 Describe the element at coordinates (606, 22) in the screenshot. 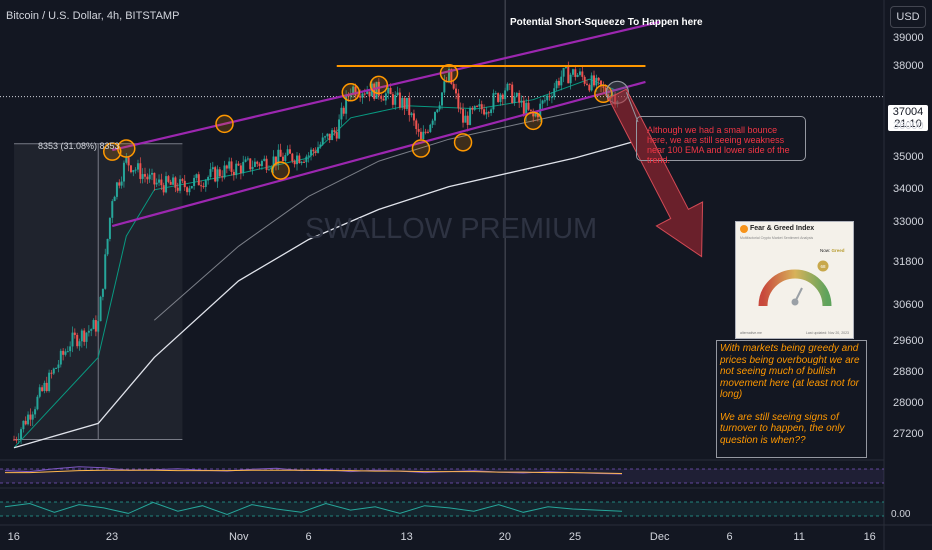

I see `chart-annotation-title: Potential Short-Squeeze To Happen here` at that location.